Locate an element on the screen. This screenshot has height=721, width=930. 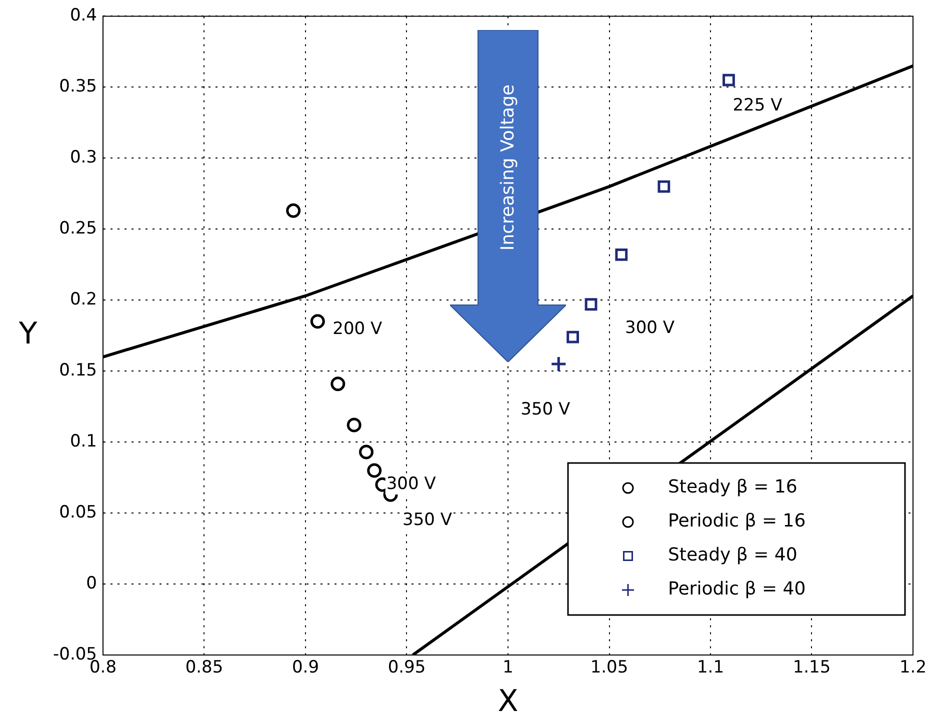
legend-label: Steady β = 40 is located at coordinates (733, 555).